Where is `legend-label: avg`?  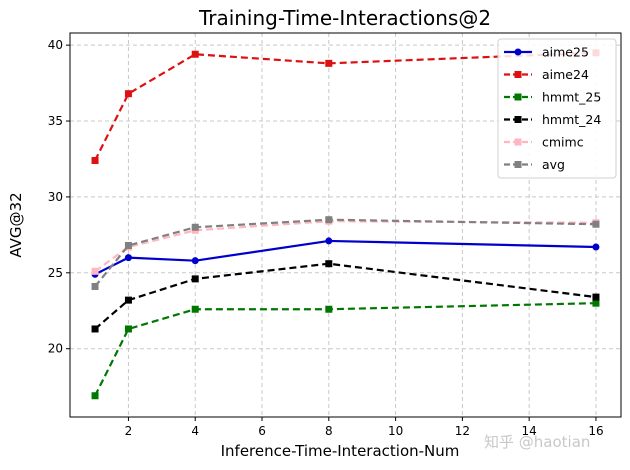 legend-label: avg is located at coordinates (553, 164).